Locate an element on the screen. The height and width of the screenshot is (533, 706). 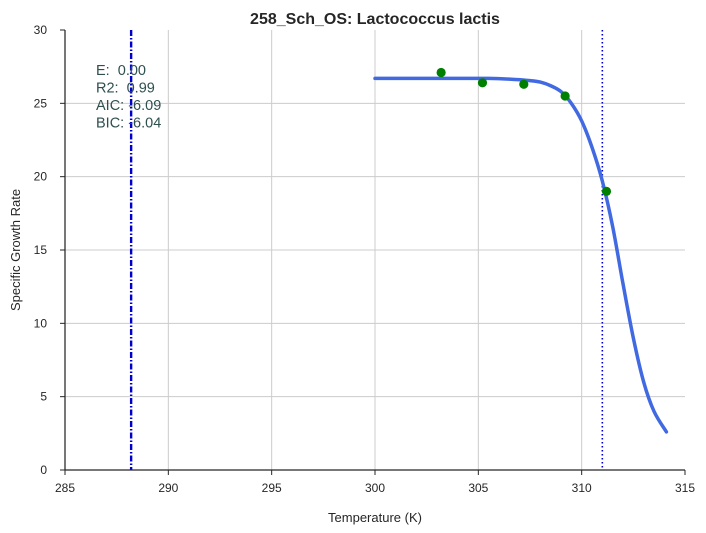
fit-stat-line: R2: 0.99 is located at coordinates (125, 89).